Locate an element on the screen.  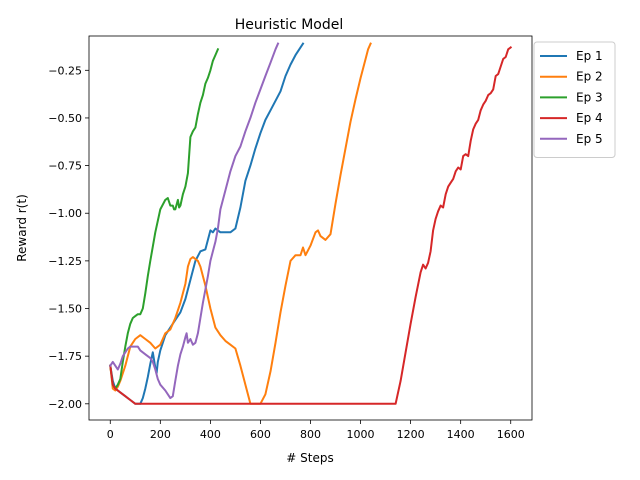
x-tick-label: 800 is located at coordinates (310, 434).